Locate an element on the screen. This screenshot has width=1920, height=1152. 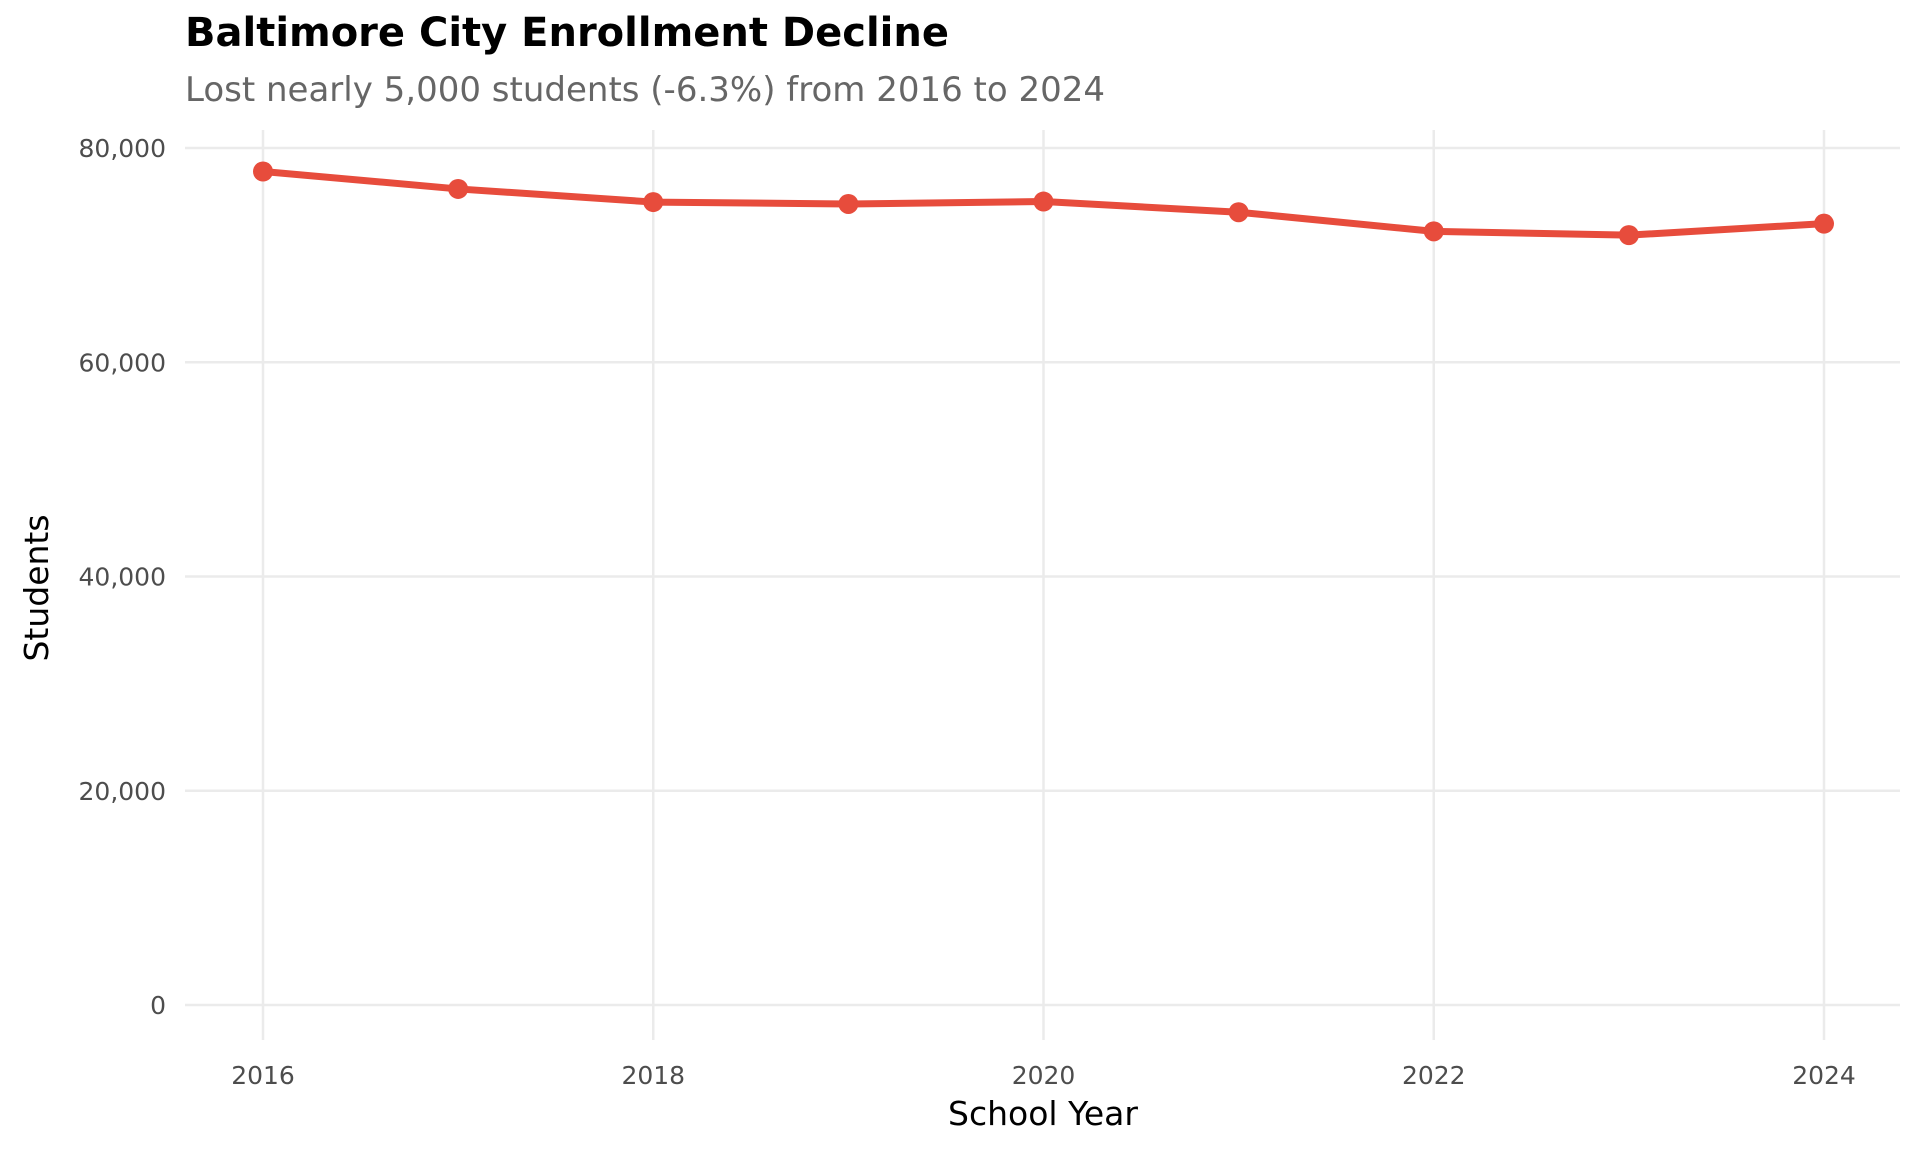
x-tick-label: 2024 is located at coordinates (1824, 1075).